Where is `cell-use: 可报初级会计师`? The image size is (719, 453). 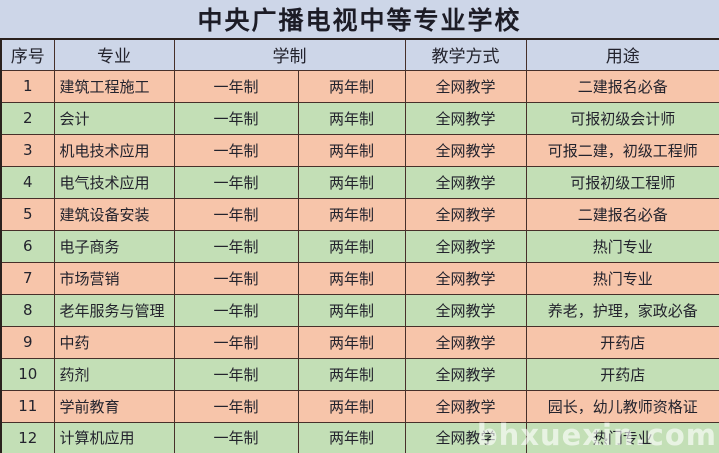
cell-use: 可报初级会计师 is located at coordinates (622, 118).